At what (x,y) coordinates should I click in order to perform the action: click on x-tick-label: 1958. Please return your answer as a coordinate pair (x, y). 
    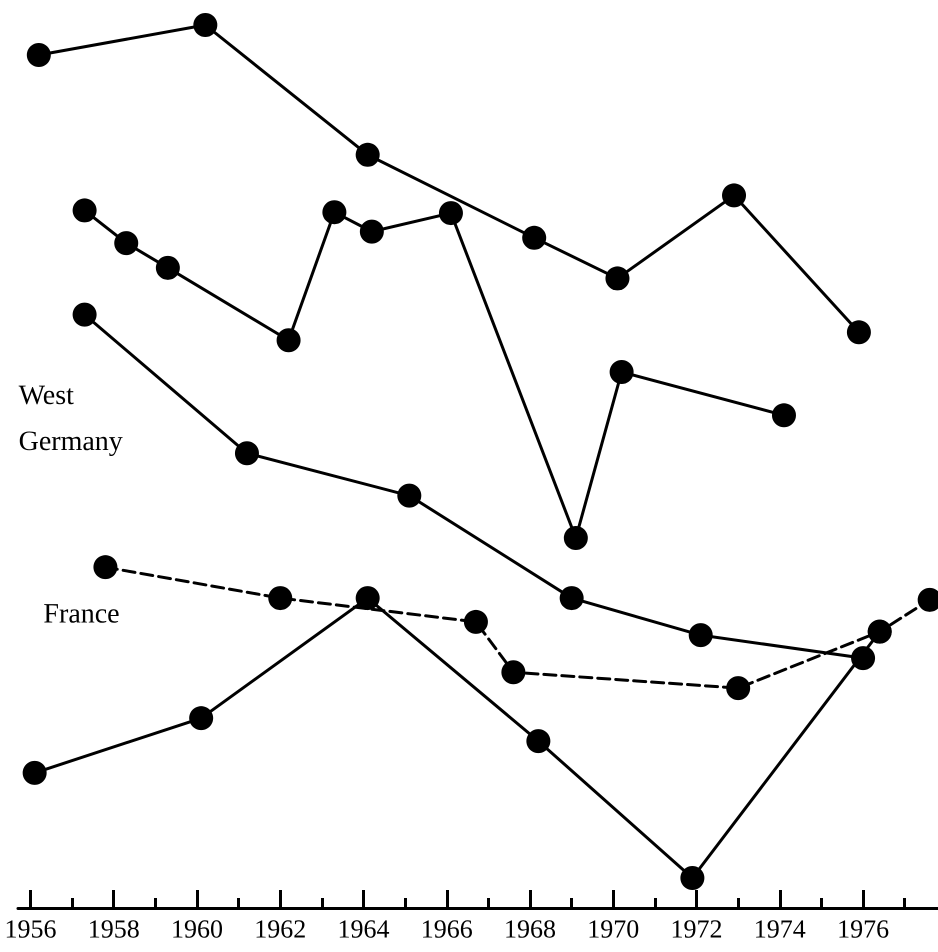
    Looking at the image, I should click on (114, 929).